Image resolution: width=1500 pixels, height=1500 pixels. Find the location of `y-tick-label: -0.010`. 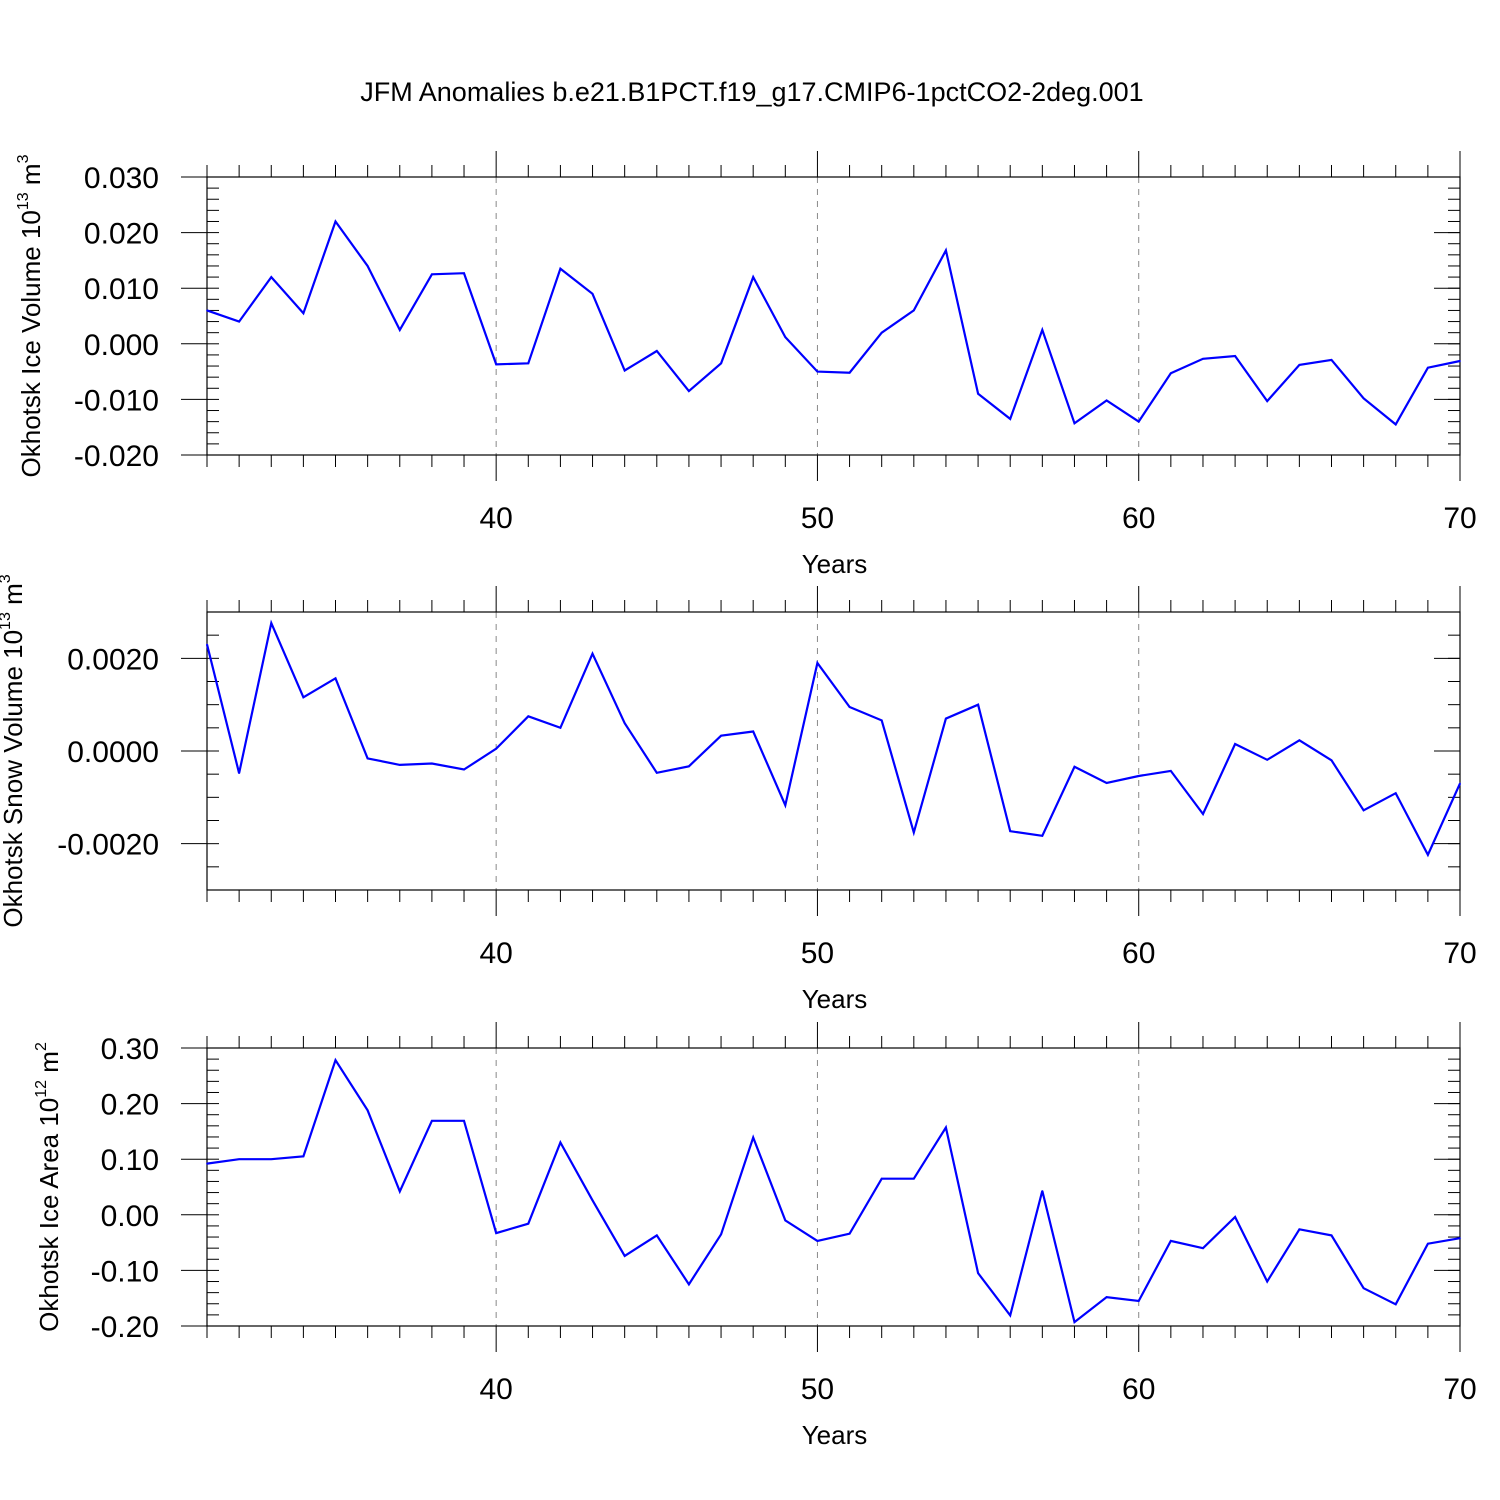

y-tick-label: -0.010 is located at coordinates (116, 400).